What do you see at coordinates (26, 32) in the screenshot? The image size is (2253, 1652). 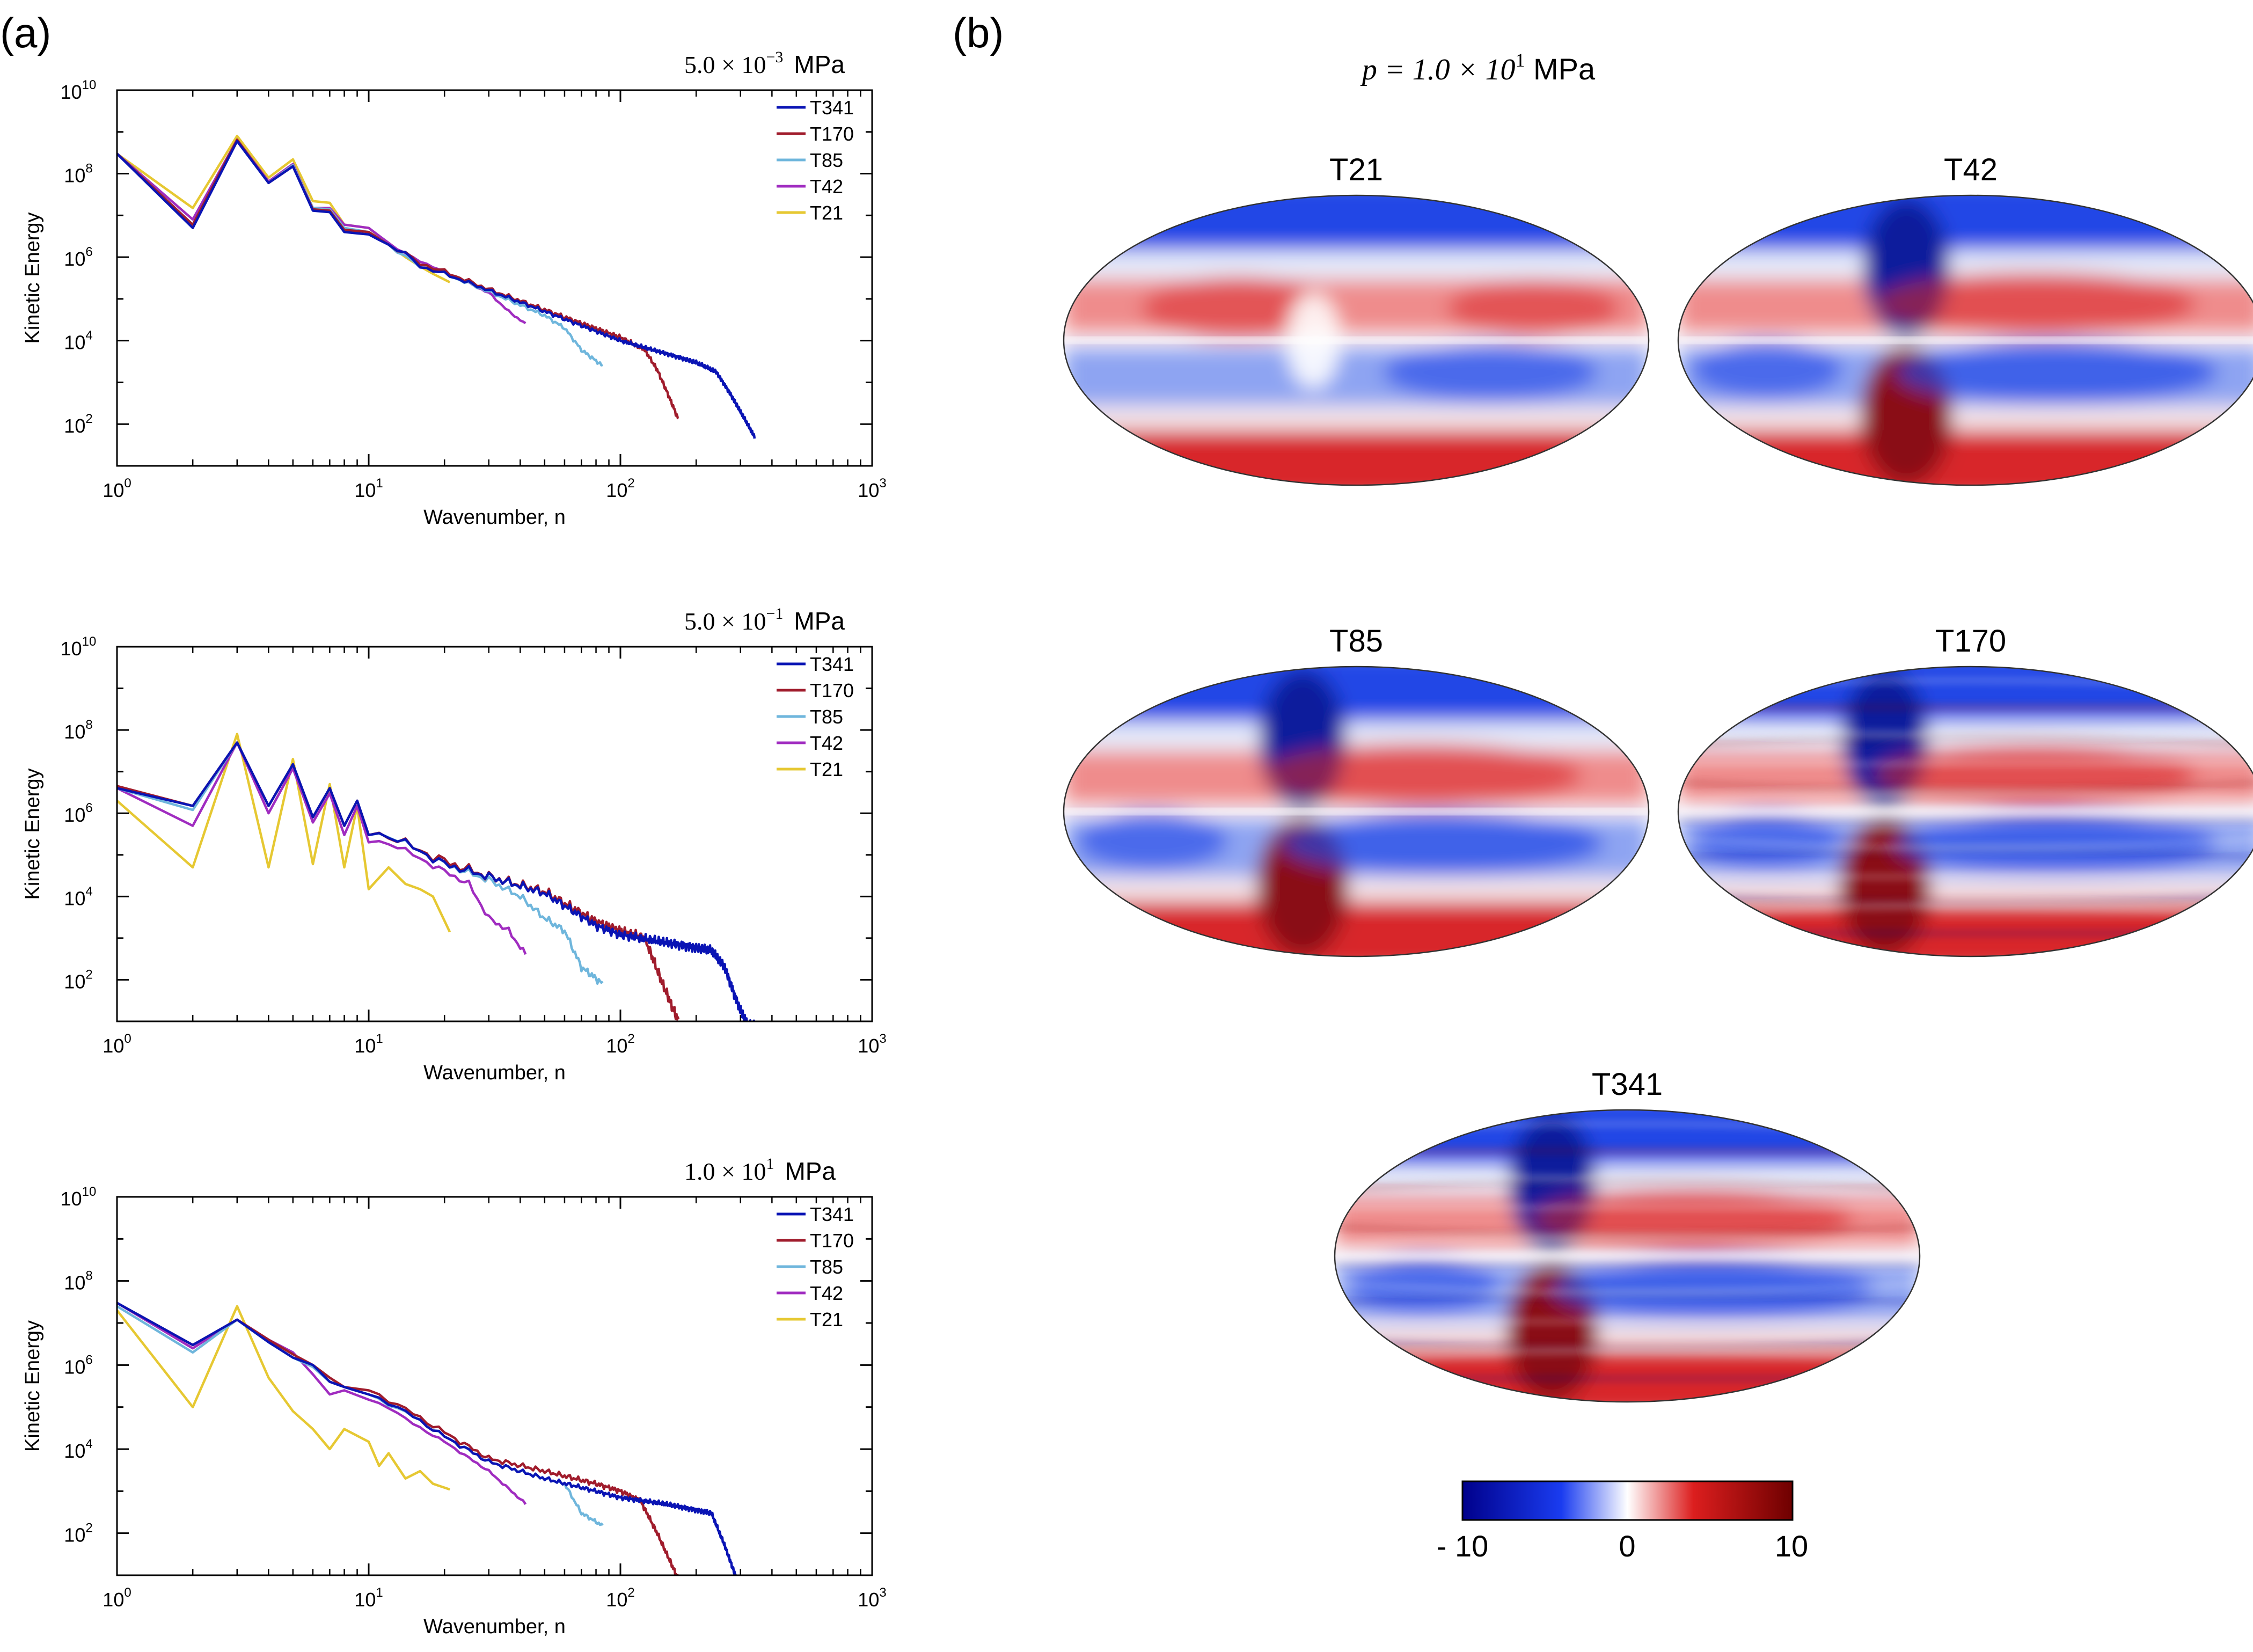 I see `panel-a-label: (a)` at bounding box center [26, 32].